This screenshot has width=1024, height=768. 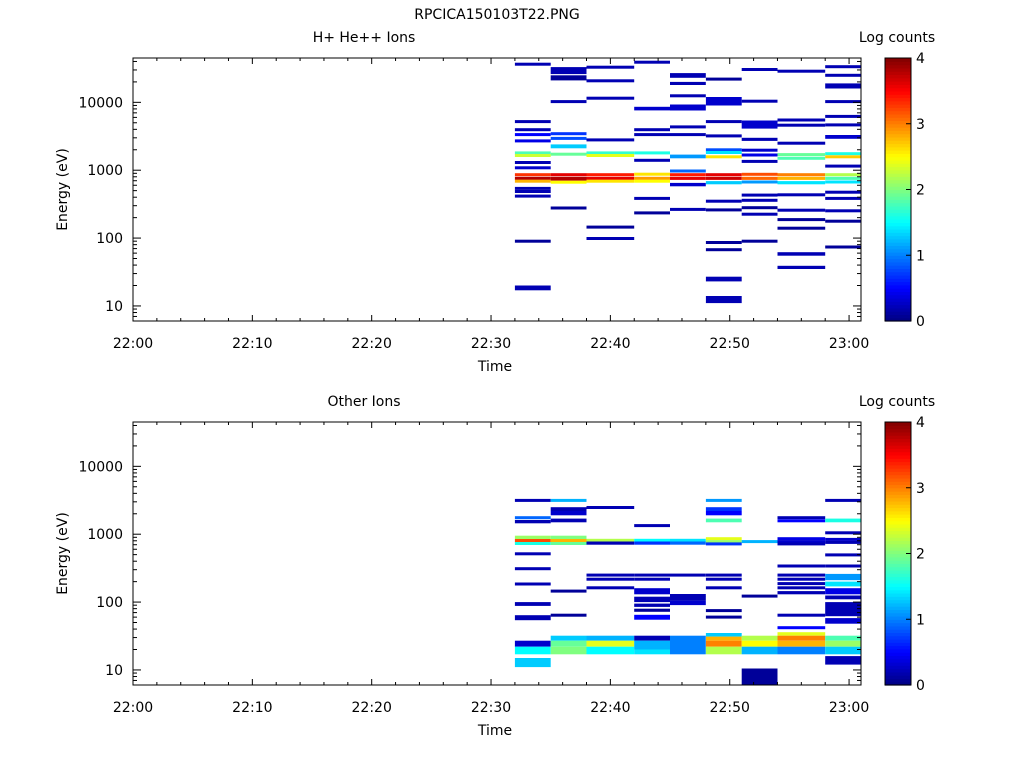 What do you see at coordinates (105, 535) in the screenshot?
I see `y-tick-label: 1000` at bounding box center [105, 535].